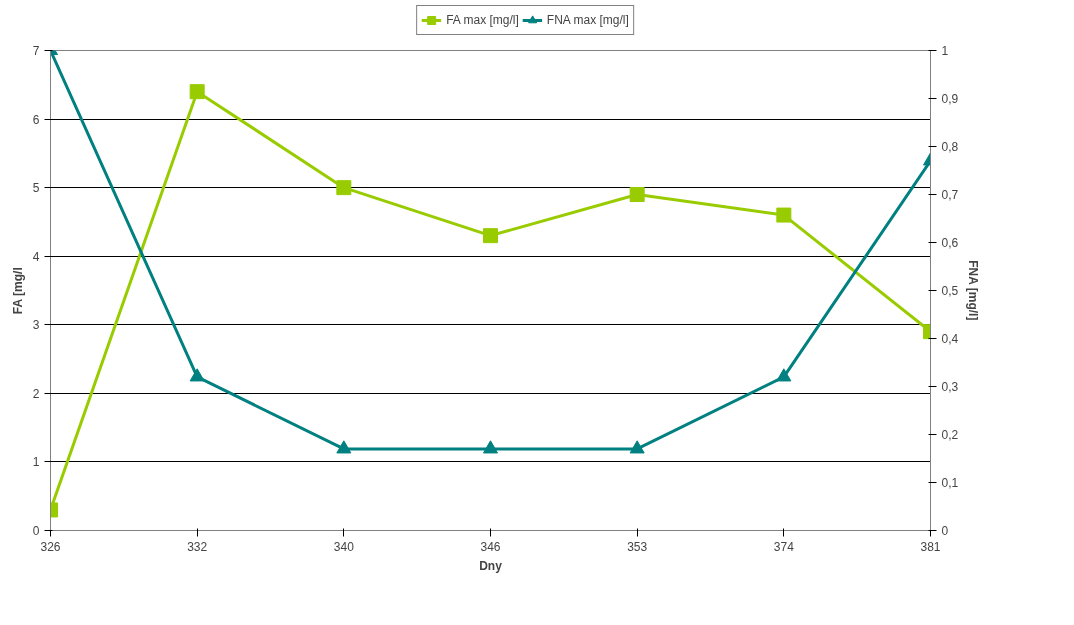 Image resolution: width=1074 pixels, height=625 pixels. I want to click on y-tick-label: 1, so click(36, 462).